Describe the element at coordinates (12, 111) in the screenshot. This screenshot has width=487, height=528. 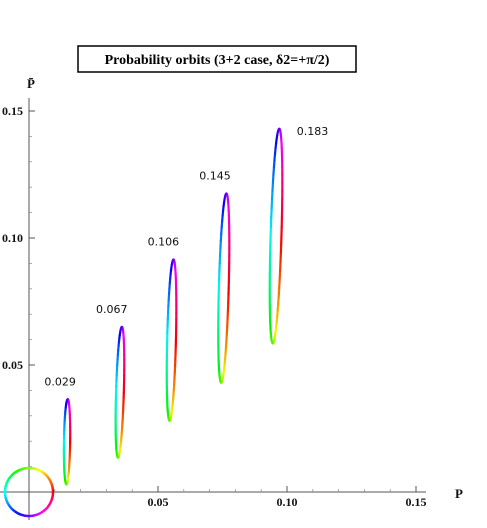
I see `y-tick-label: 0.15` at that location.